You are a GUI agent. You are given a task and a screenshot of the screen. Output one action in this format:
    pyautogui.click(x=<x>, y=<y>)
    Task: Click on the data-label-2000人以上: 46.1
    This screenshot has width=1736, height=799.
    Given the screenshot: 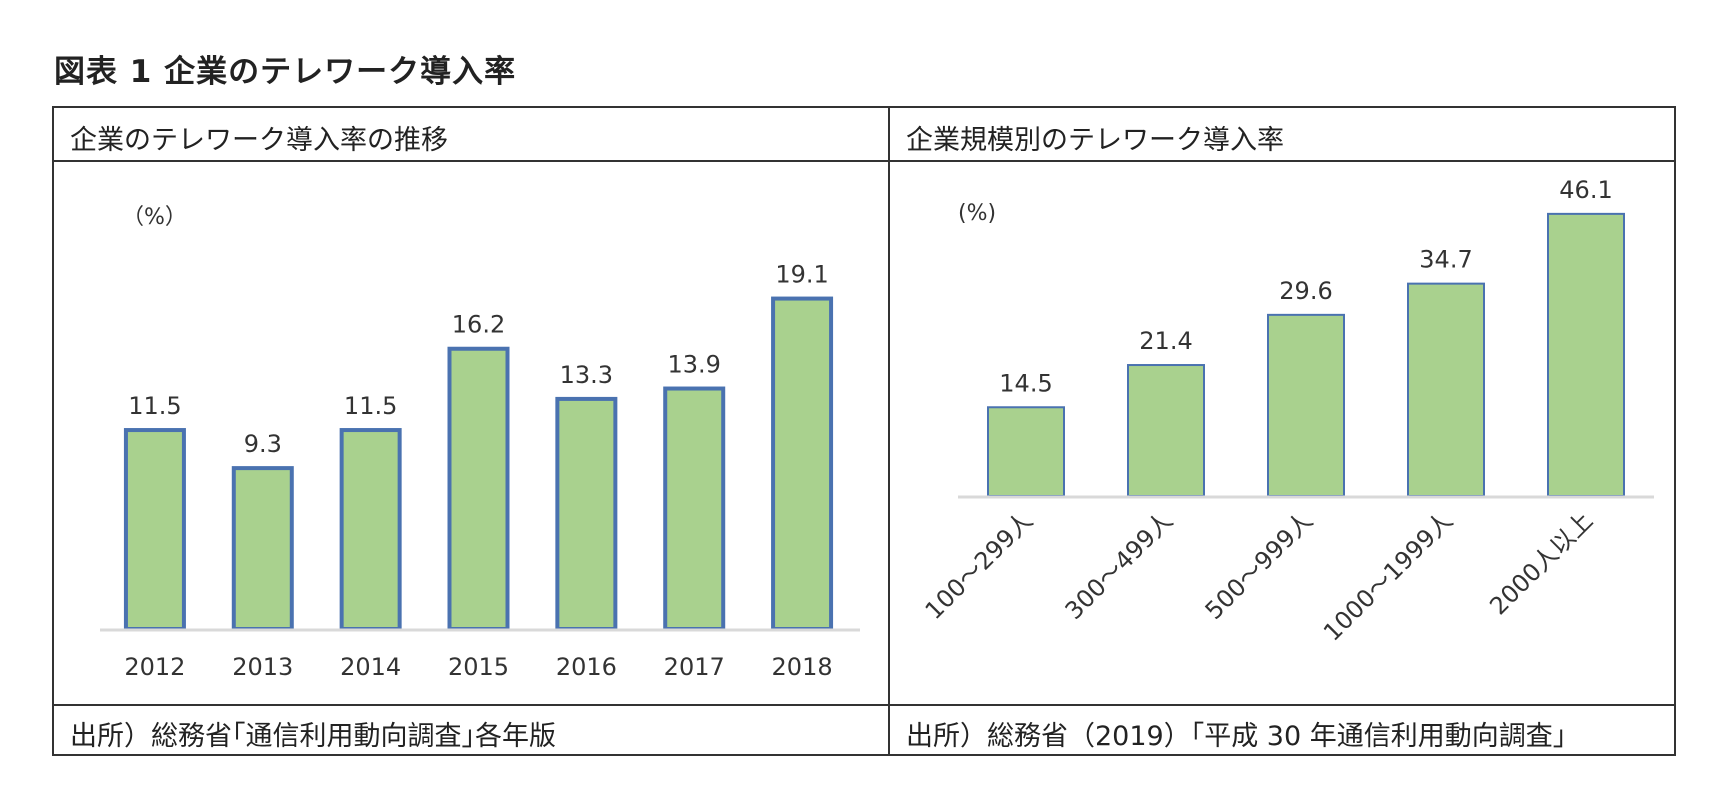 What is the action you would take?
    pyautogui.click(x=1585, y=190)
    